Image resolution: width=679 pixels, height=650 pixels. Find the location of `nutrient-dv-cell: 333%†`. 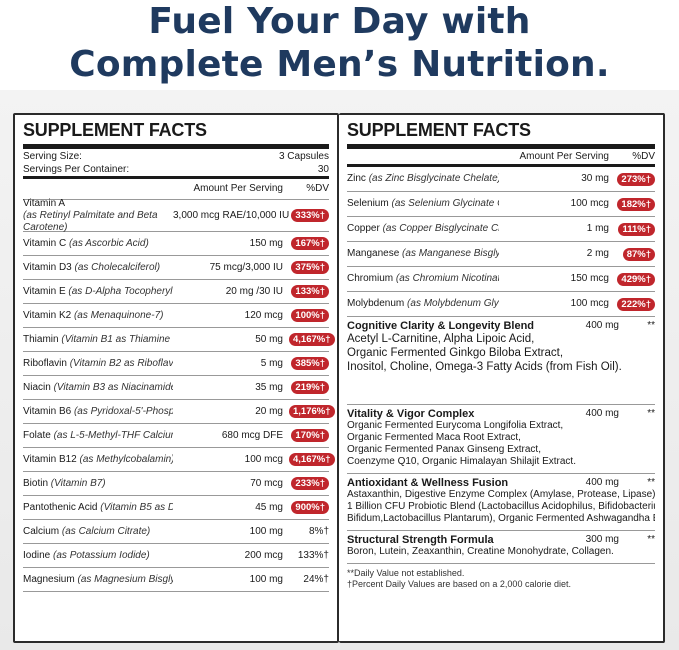

nutrient-dv-cell: 333%† is located at coordinates (309, 215).